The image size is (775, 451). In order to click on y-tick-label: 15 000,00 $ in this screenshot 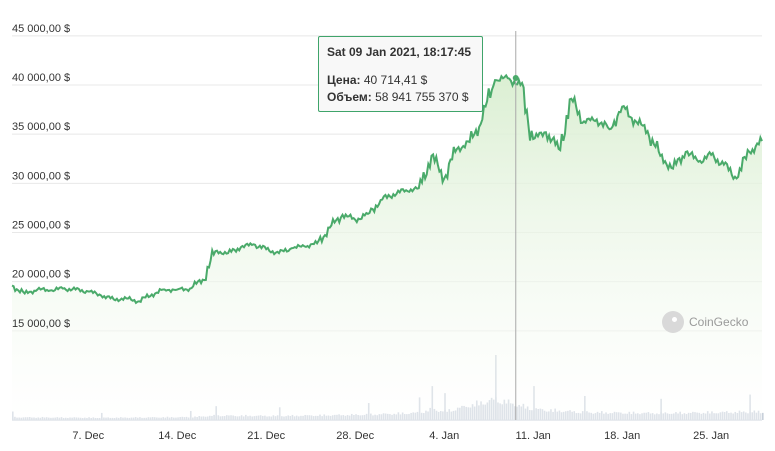, I will do `click(41, 324)`.